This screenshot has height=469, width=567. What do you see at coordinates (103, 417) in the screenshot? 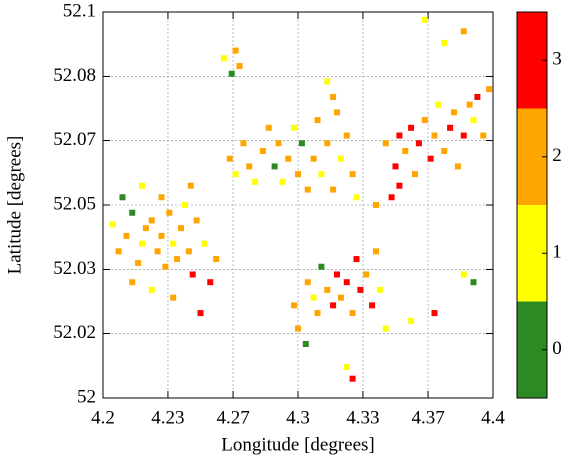
I see `x-tick-label: 4.2` at bounding box center [103, 417].